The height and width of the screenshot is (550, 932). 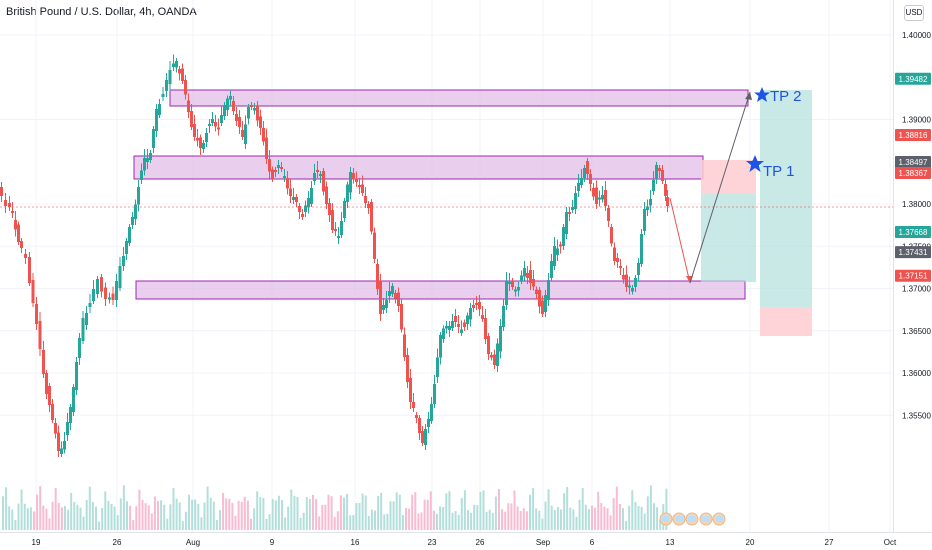 I want to click on resistance-zone-upper, so click(x=459, y=98).